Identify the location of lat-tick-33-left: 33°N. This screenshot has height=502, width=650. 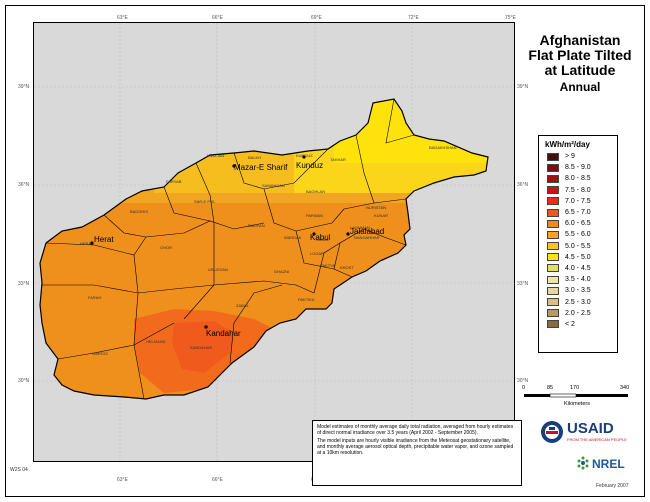
(24, 284).